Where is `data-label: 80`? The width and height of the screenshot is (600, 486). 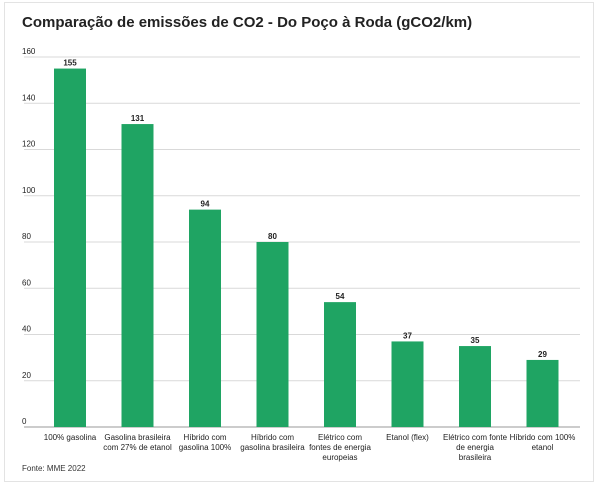 data-label: 80 is located at coordinates (272, 236).